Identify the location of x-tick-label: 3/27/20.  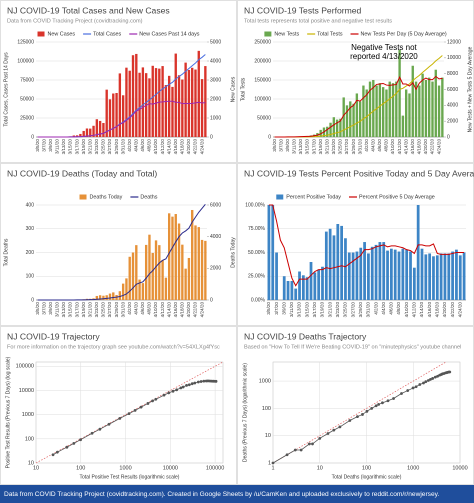
(109, 310).